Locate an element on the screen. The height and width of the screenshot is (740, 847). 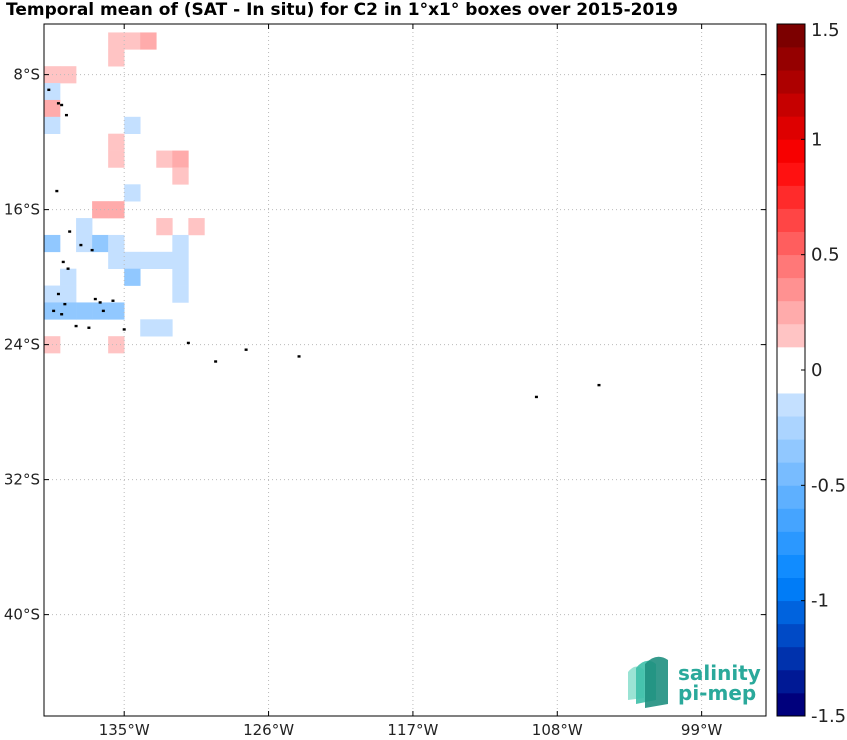
colorbar-tick-label: -0.5 is located at coordinates (828, 485).